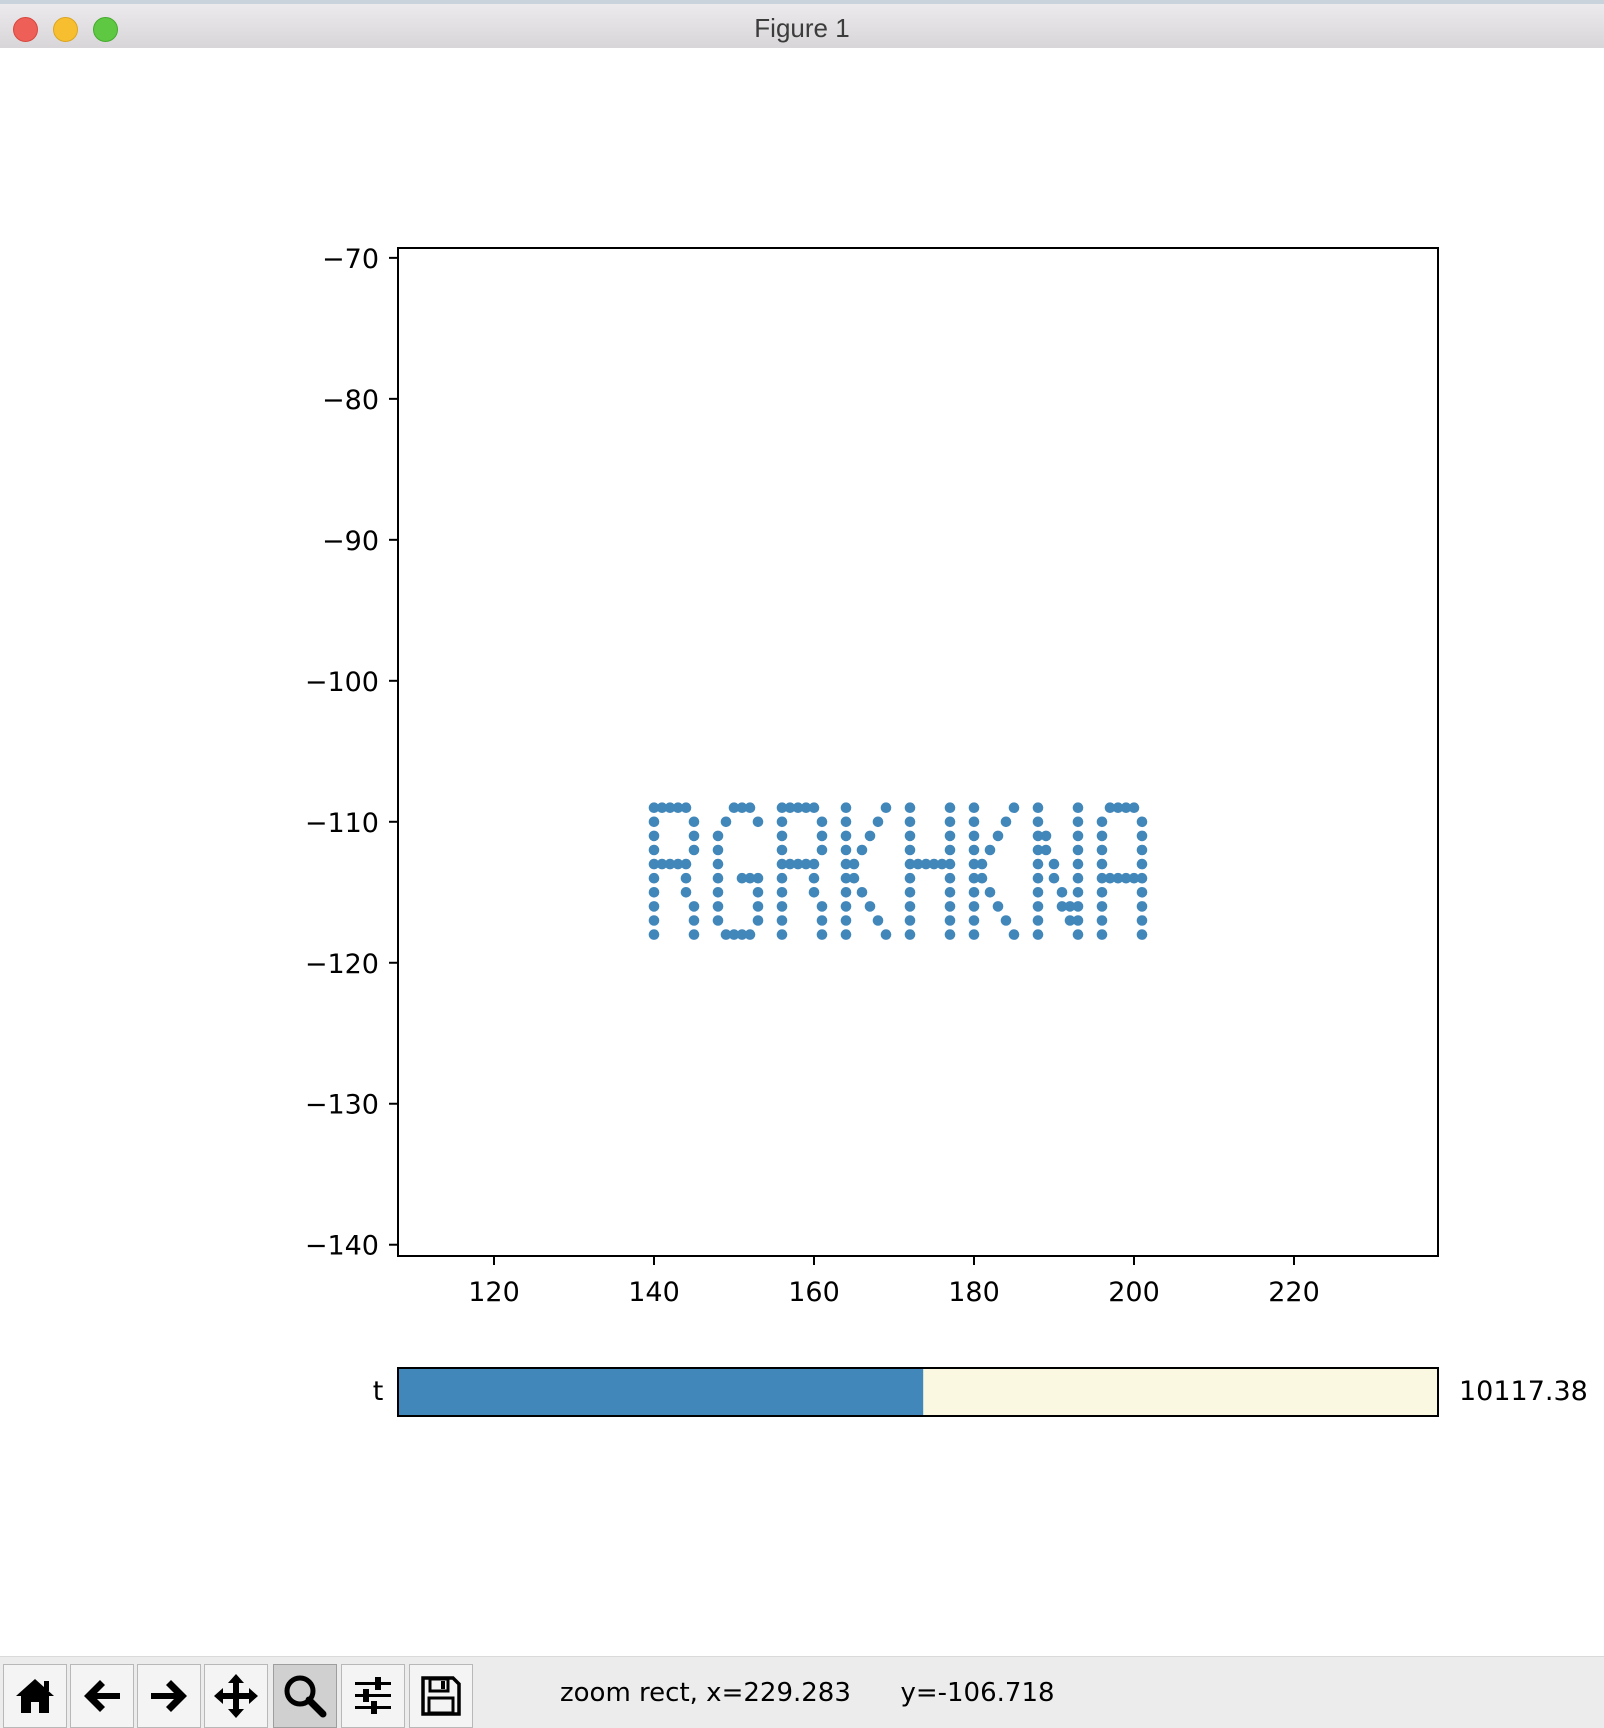  What do you see at coordinates (65, 29) in the screenshot?
I see `minimize-window-button` at bounding box center [65, 29].